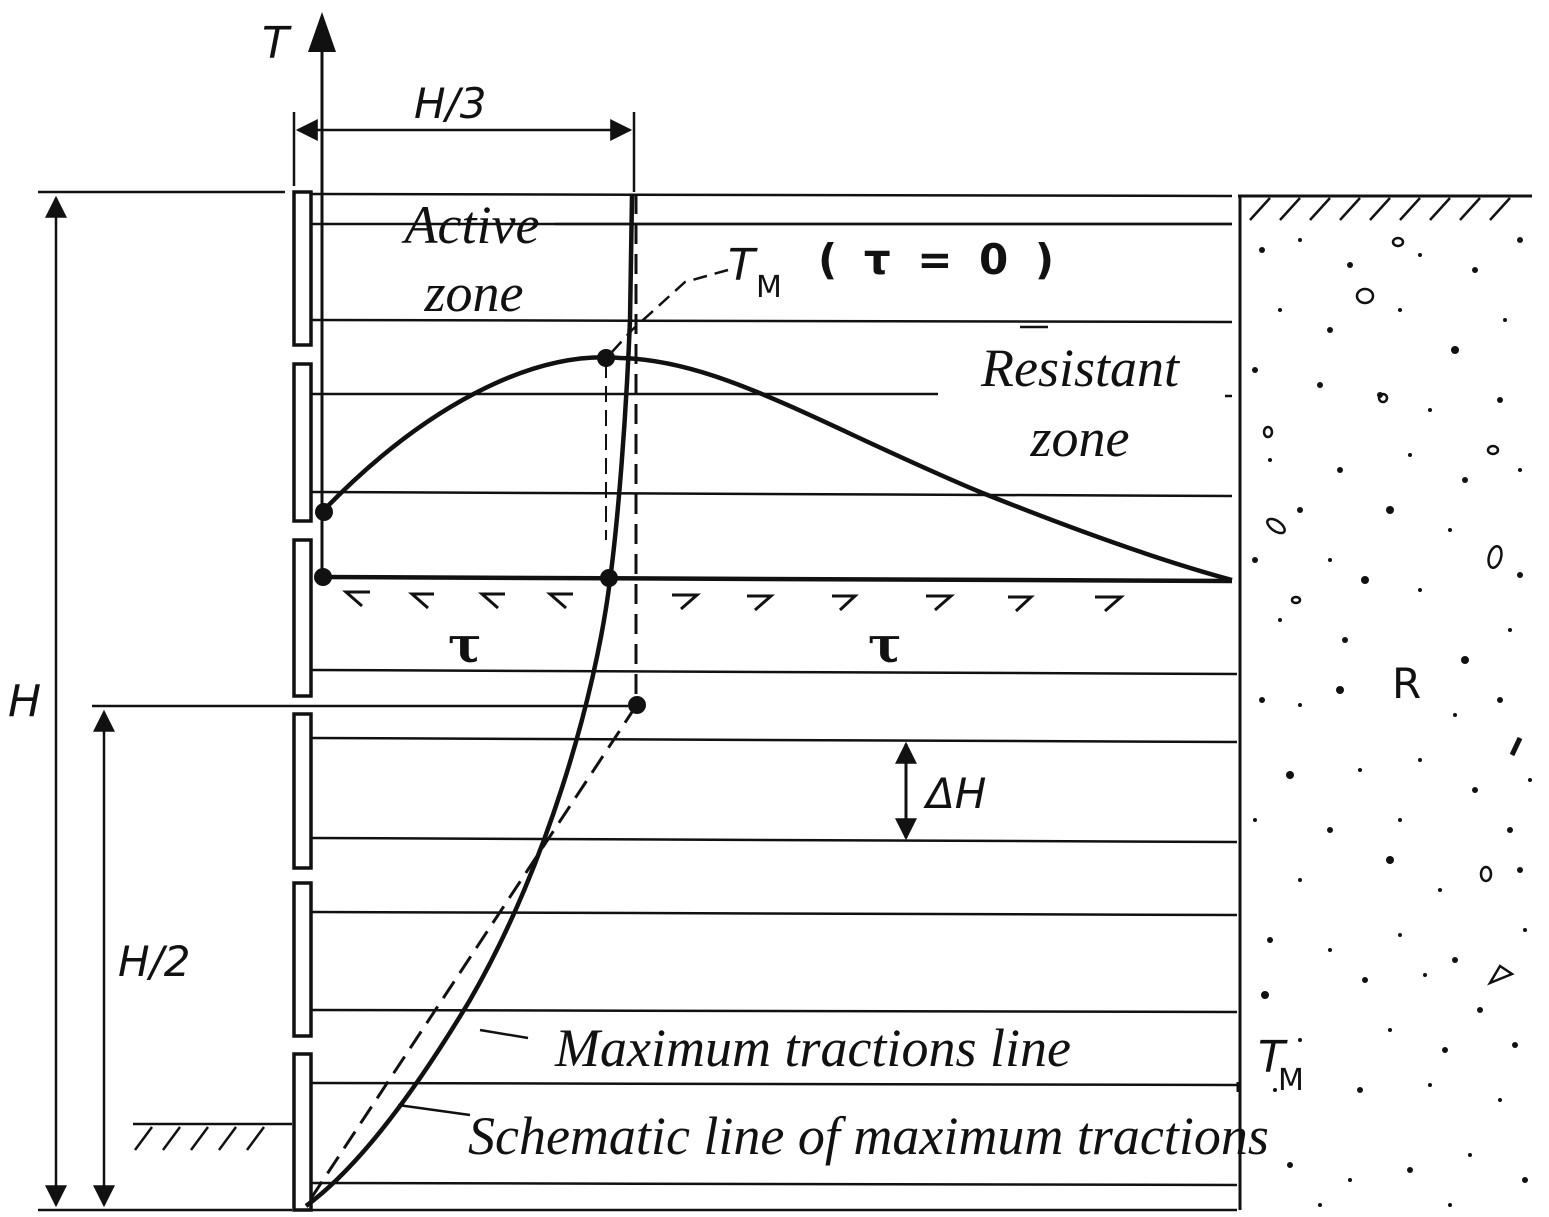 Image resolution: width=1549 pixels, height=1217 pixels. Describe the element at coordinates (154, 961) in the screenshot. I see `h-half-label: H/2` at that location.